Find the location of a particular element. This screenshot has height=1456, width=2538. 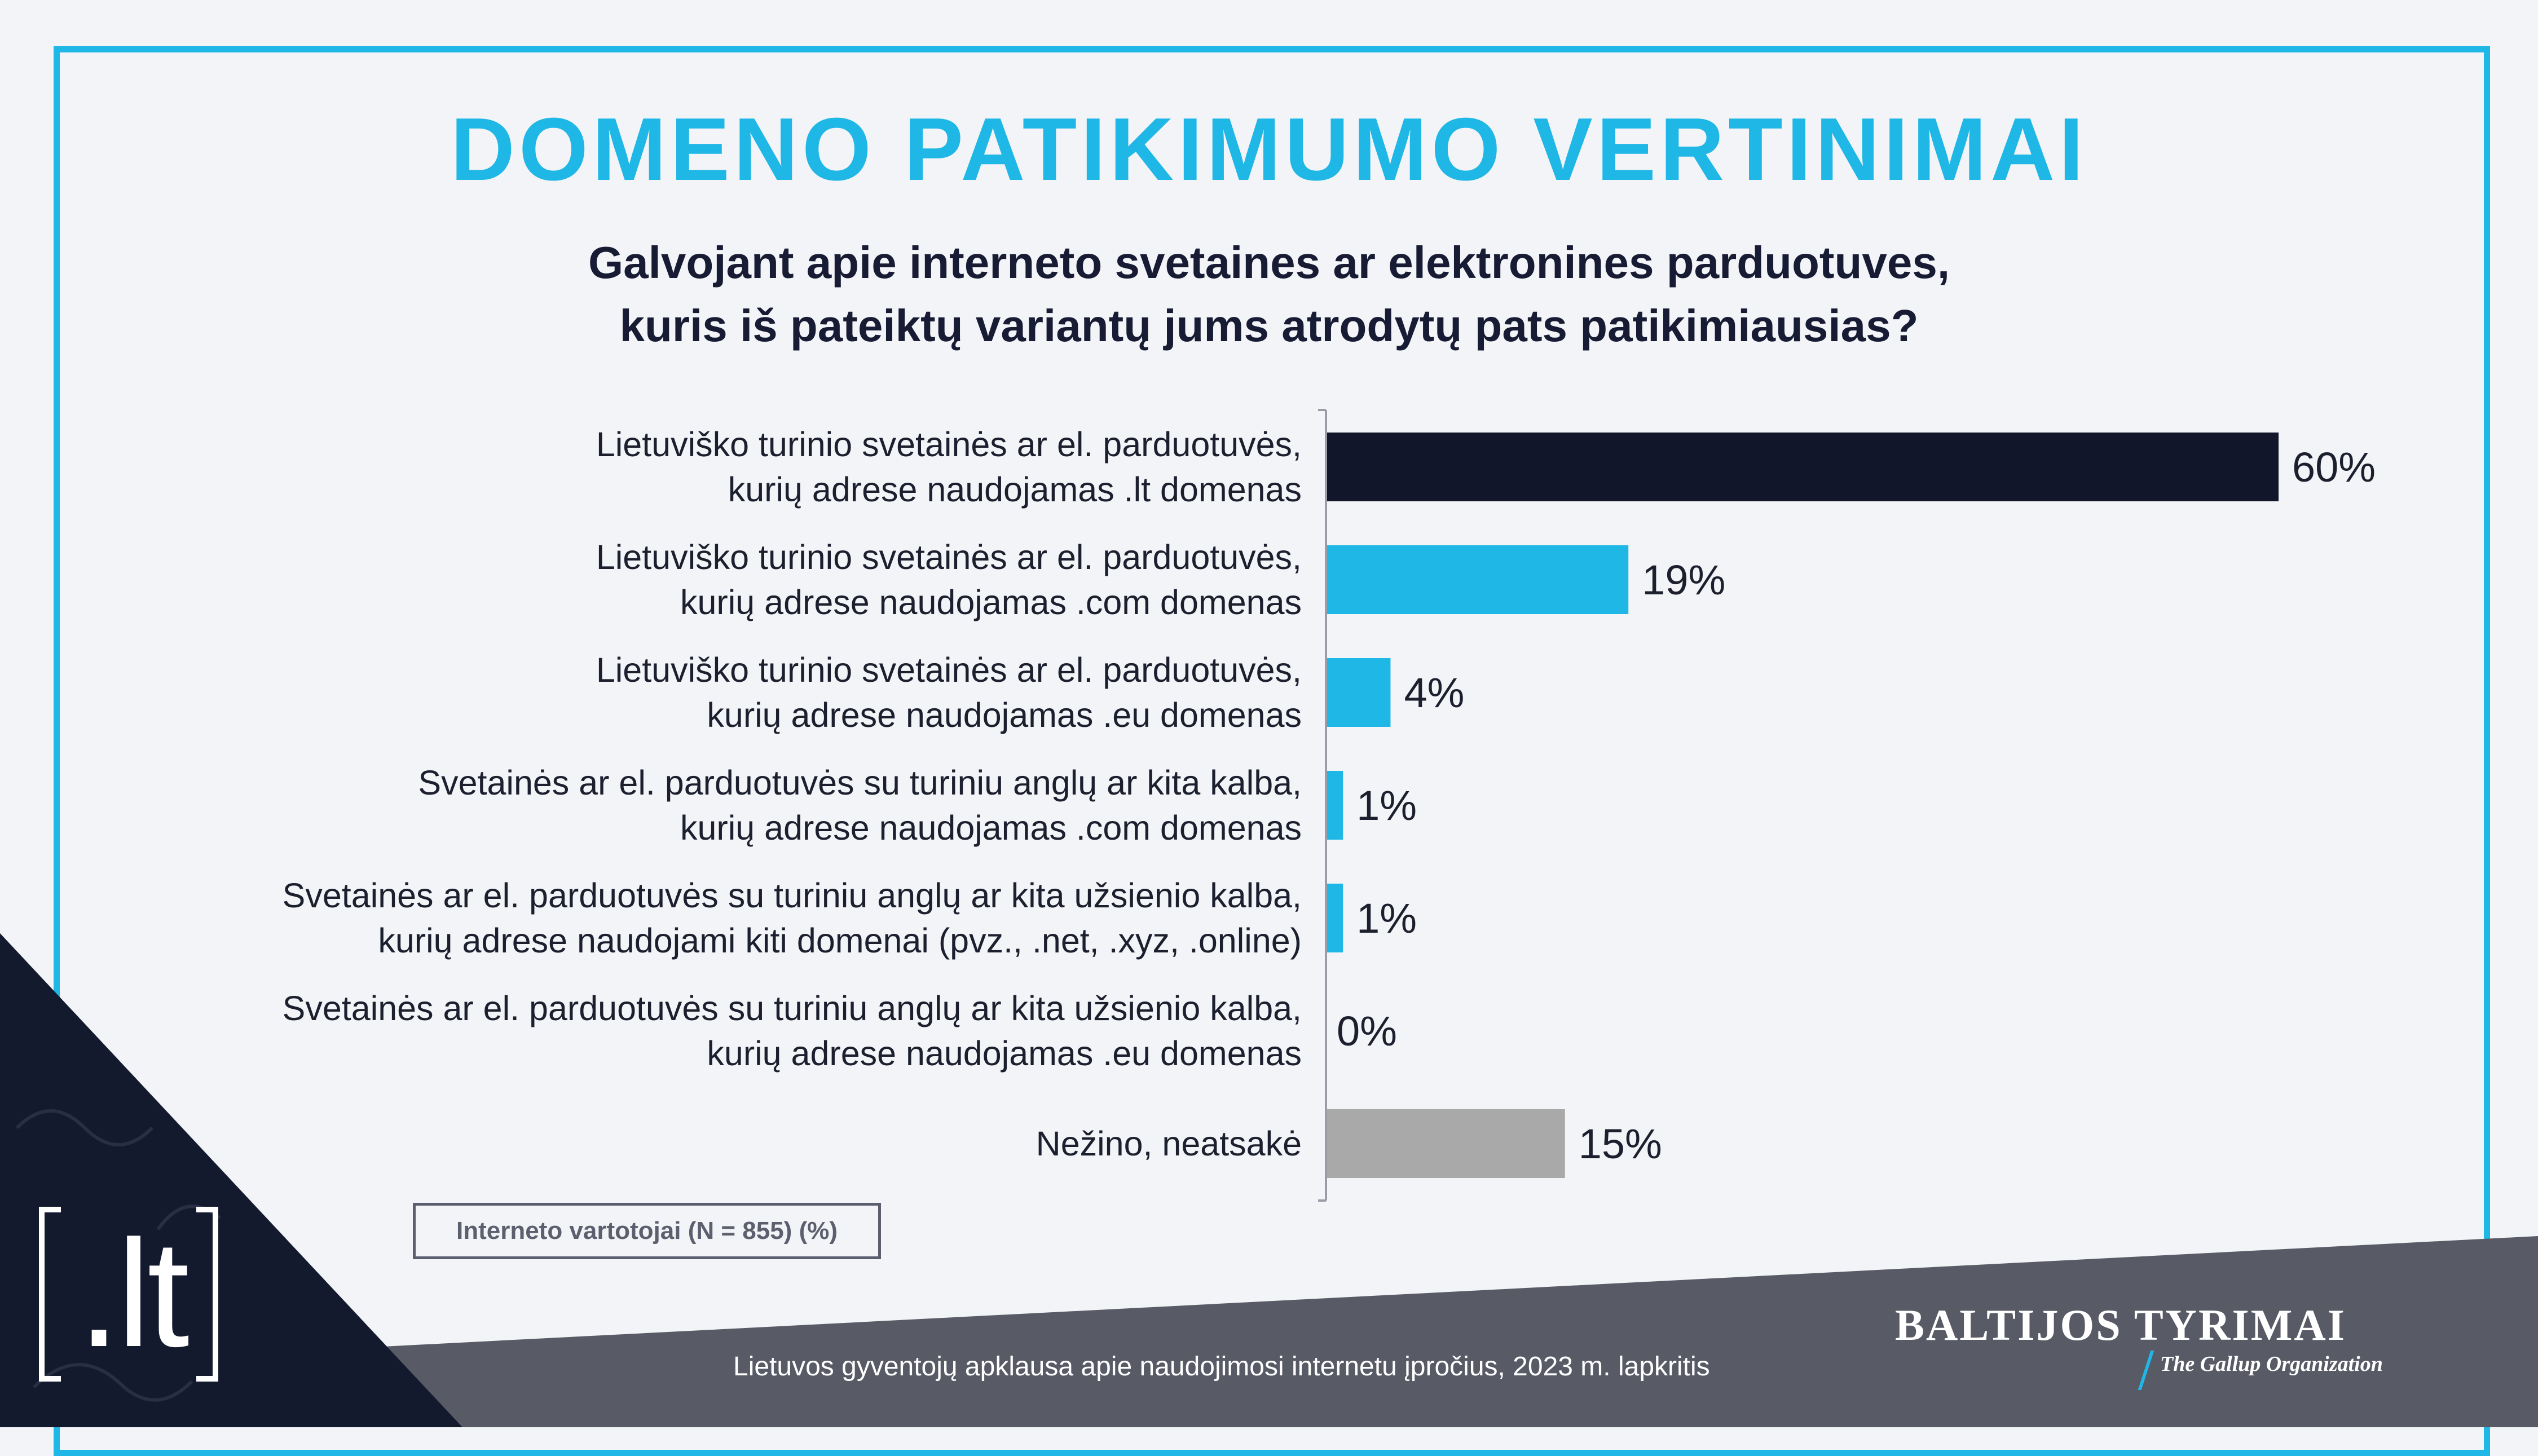

brand-logo: BALTIJOS TYRIMAI The Gallup Organization is located at coordinates (2130, 1345).